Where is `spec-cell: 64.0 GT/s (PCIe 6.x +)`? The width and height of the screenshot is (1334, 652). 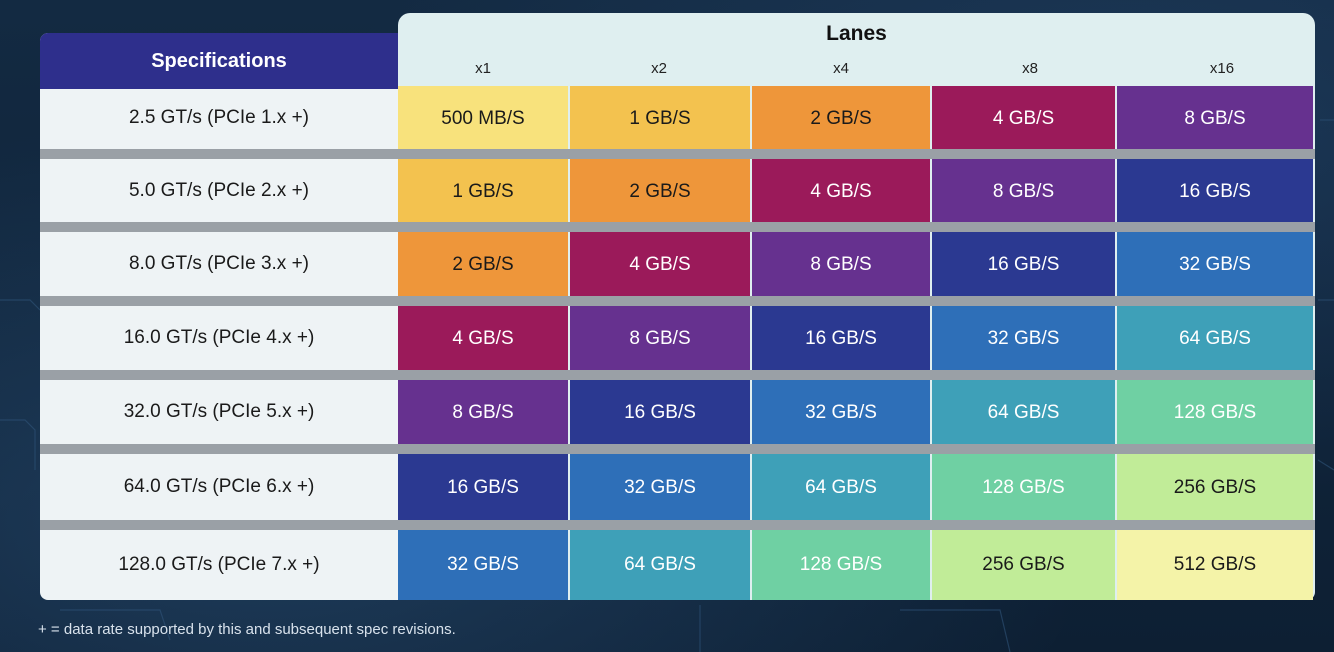
spec-cell: 64.0 GT/s (PCIe 6.x +) is located at coordinates (219, 486).